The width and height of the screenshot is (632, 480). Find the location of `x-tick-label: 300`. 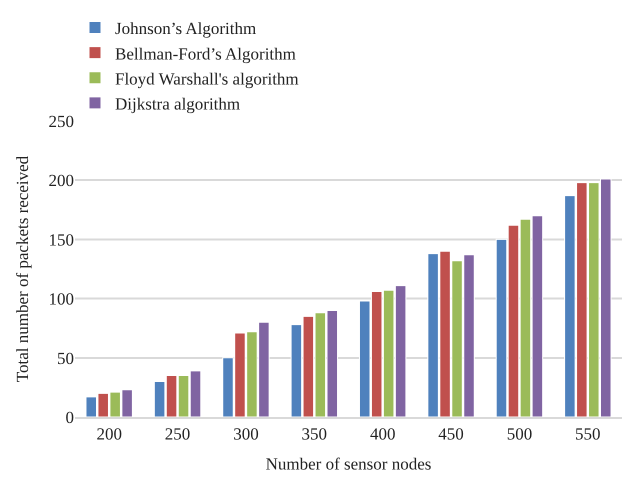

x-tick-label: 300 is located at coordinates (246, 434).